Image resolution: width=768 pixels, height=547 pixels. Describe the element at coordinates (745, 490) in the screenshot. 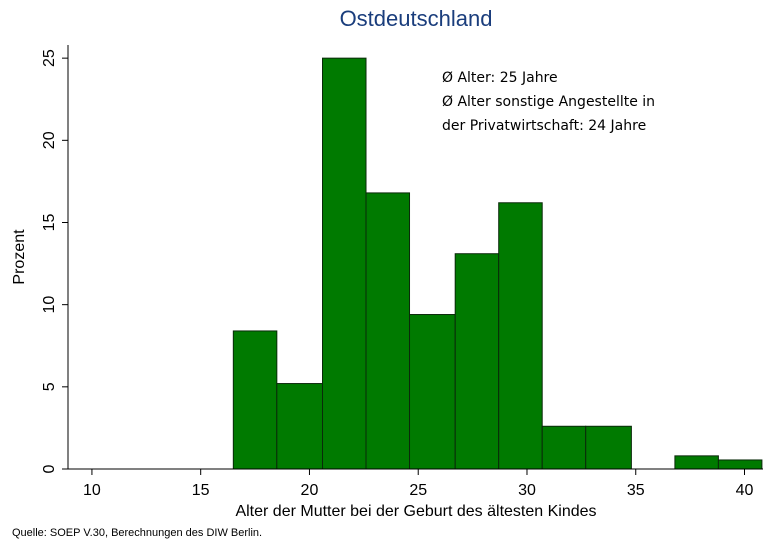

I see `x-tick-label: 40` at that location.